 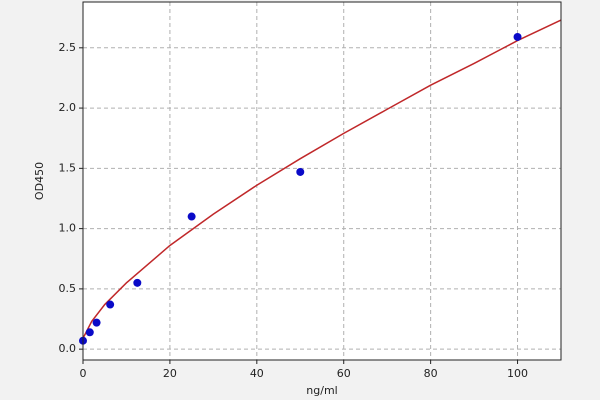 What do you see at coordinates (68, 107) in the screenshot?
I see `y-tick-label: 2.0` at bounding box center [68, 107].